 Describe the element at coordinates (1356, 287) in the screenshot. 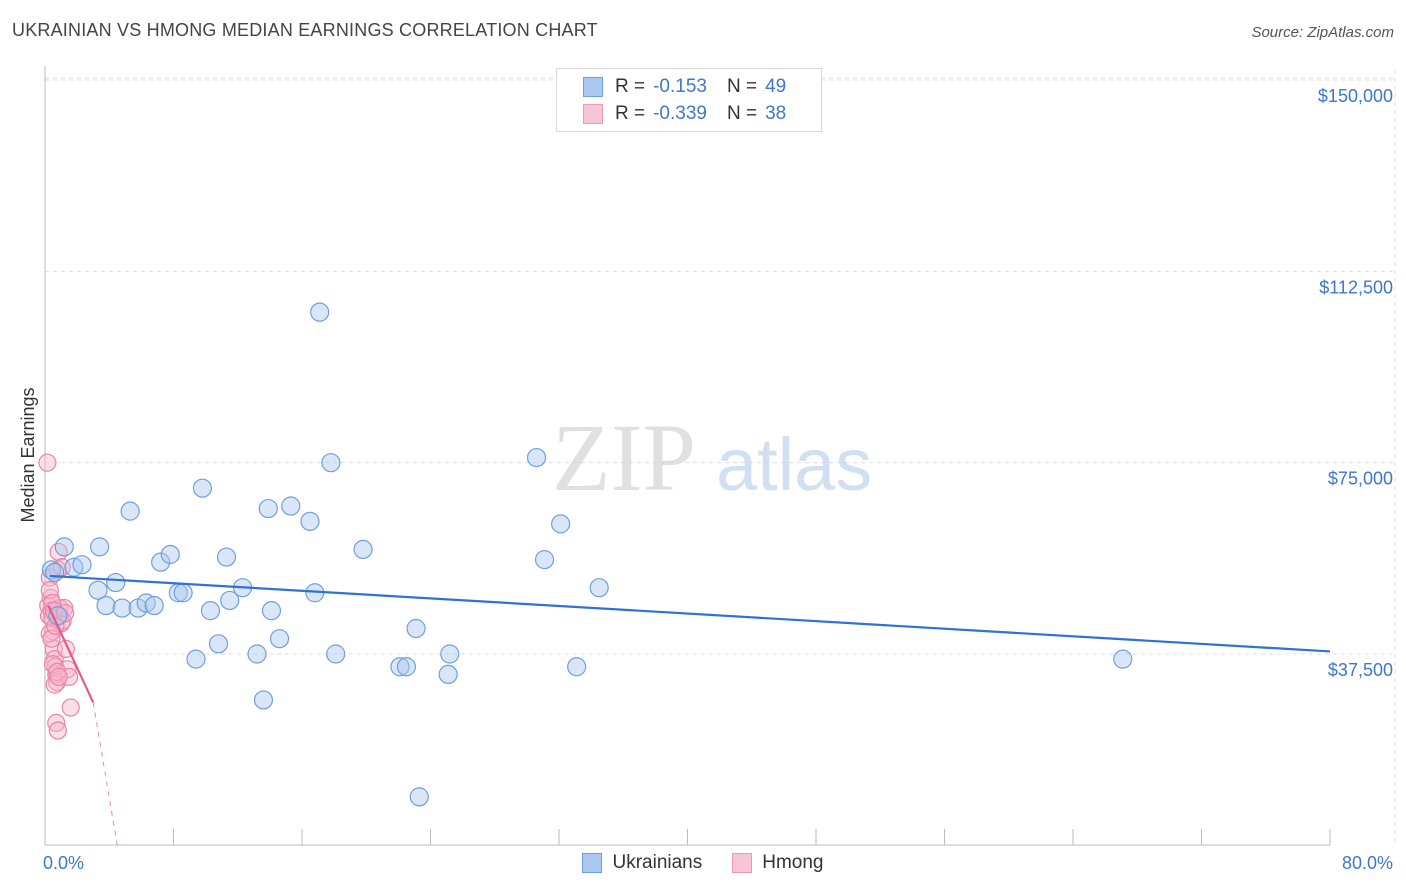

I see `y-tick-label: $112,500` at that location.